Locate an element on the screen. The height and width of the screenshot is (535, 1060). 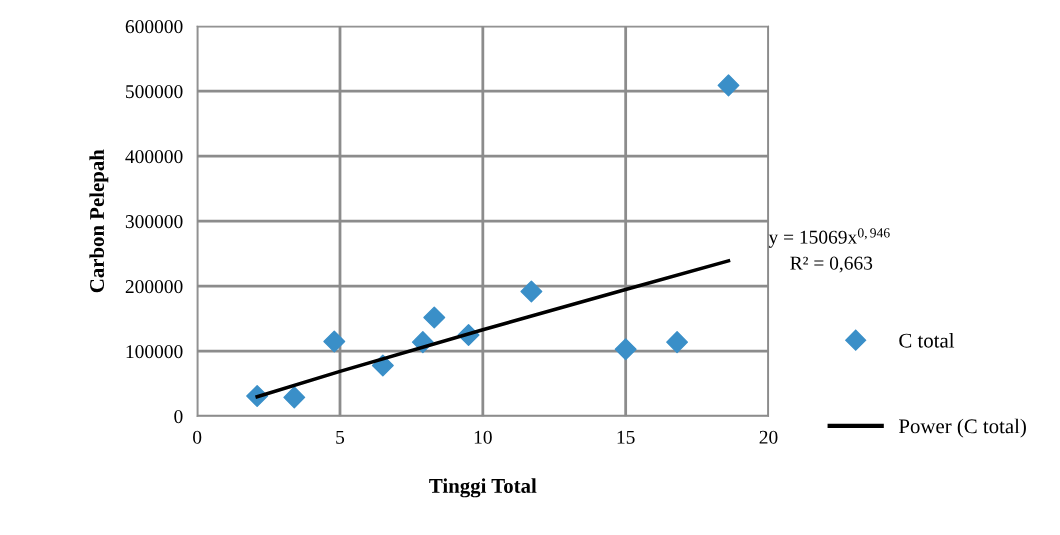
x-tick-label: 10 is located at coordinates (483, 437).